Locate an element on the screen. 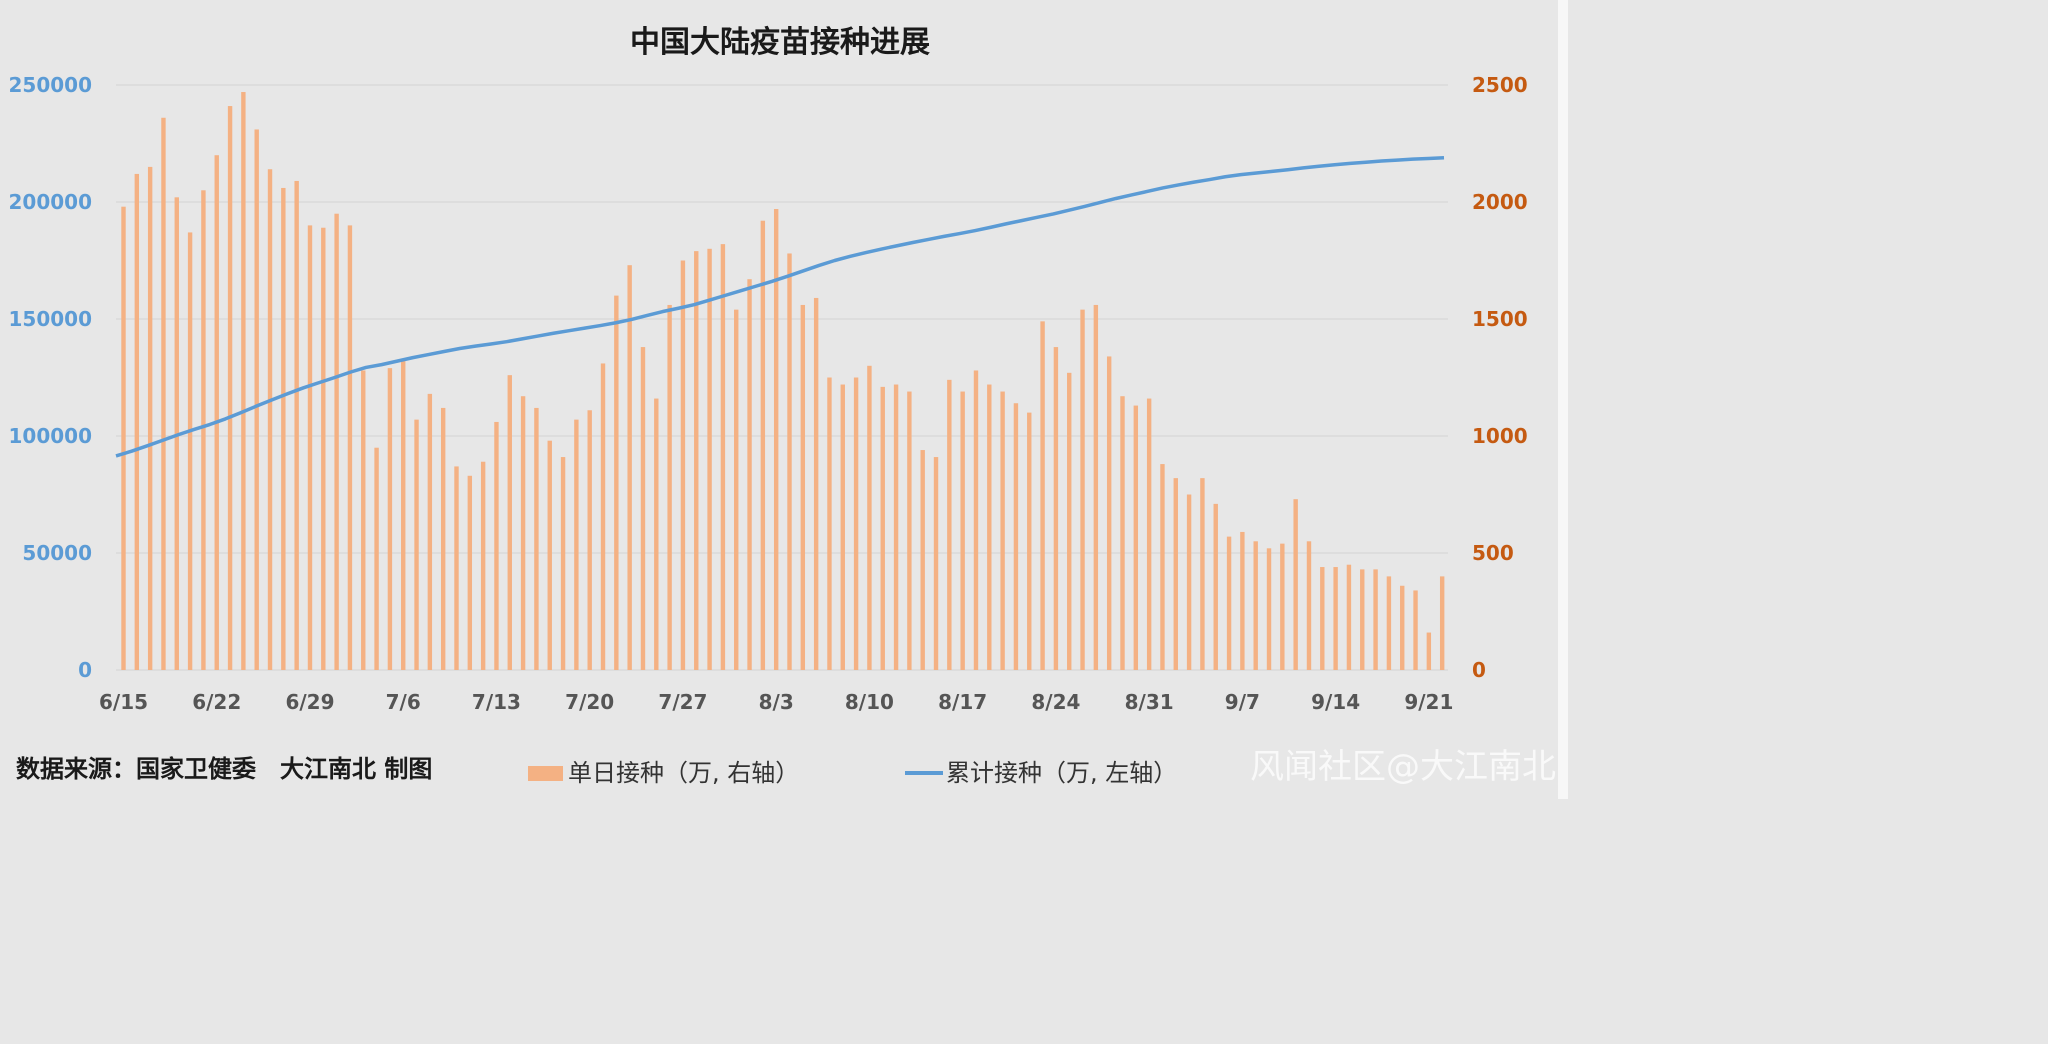 The height and width of the screenshot is (1044, 2048). x-tick-label: 8/3 is located at coordinates (776, 702).